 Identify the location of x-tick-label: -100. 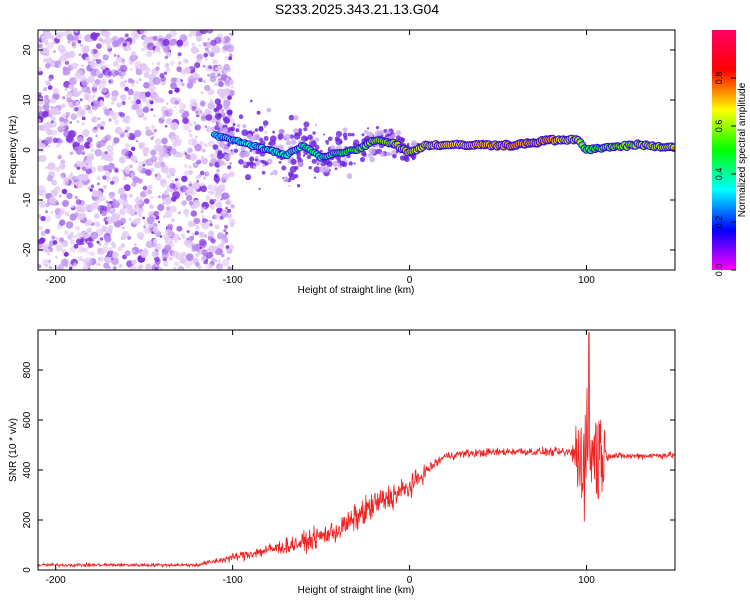
(233, 580).